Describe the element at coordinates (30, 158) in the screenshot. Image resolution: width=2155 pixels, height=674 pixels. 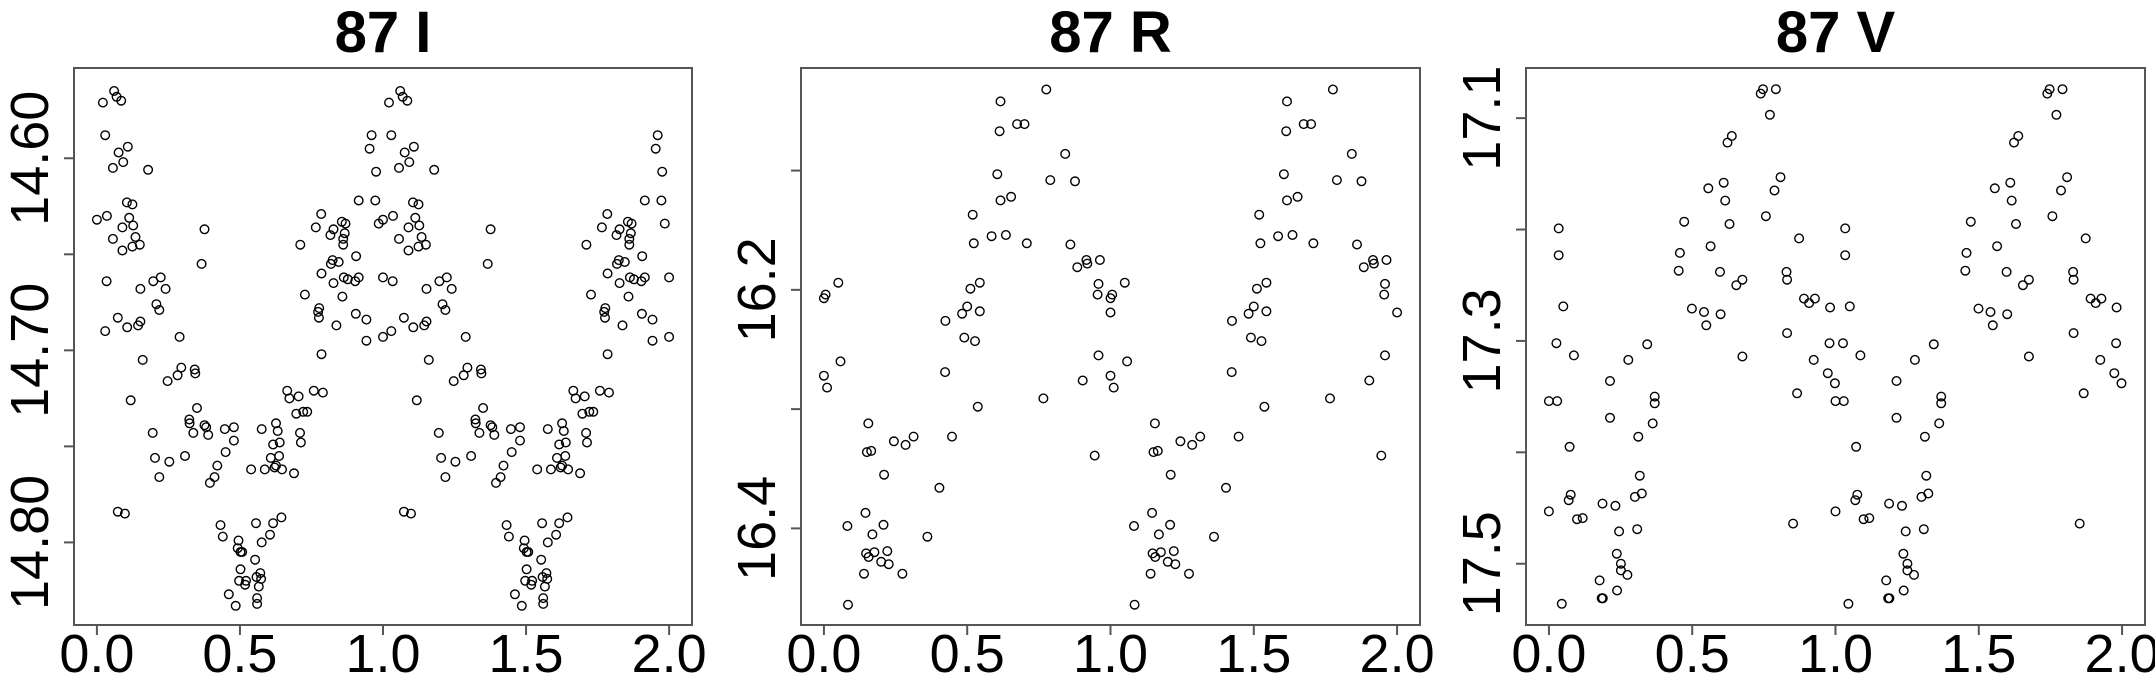
I see `y-tick-label: 14.60` at that location.